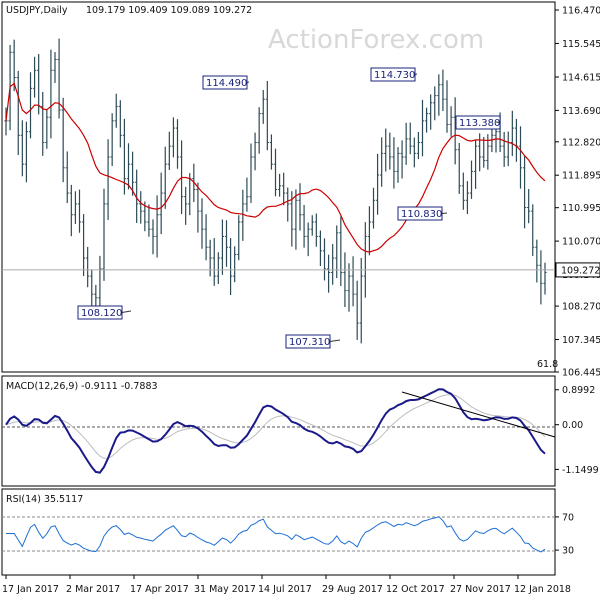 This screenshot has width=600, height=600. I want to click on x-tick-label: 12 Jan 2018, so click(542, 589).